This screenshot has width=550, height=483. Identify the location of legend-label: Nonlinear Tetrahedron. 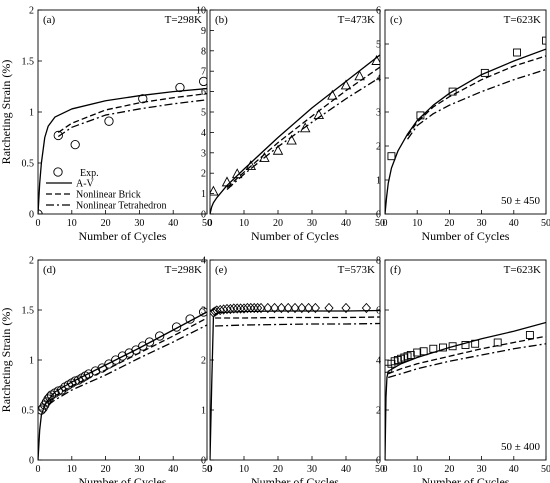
(121, 206).